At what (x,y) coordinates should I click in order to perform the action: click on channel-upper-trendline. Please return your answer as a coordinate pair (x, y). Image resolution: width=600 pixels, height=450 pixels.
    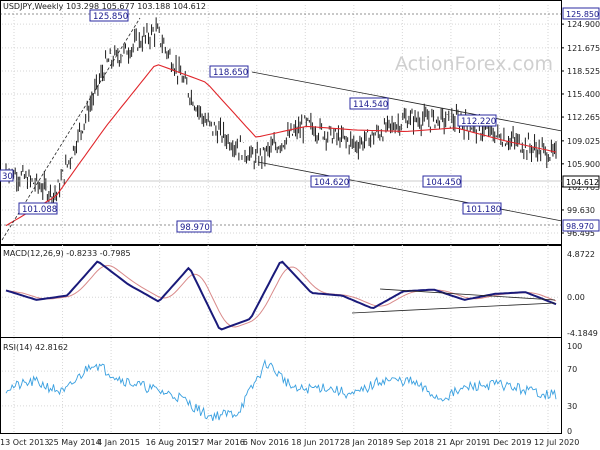
    Looking at the image, I should click on (407, 101).